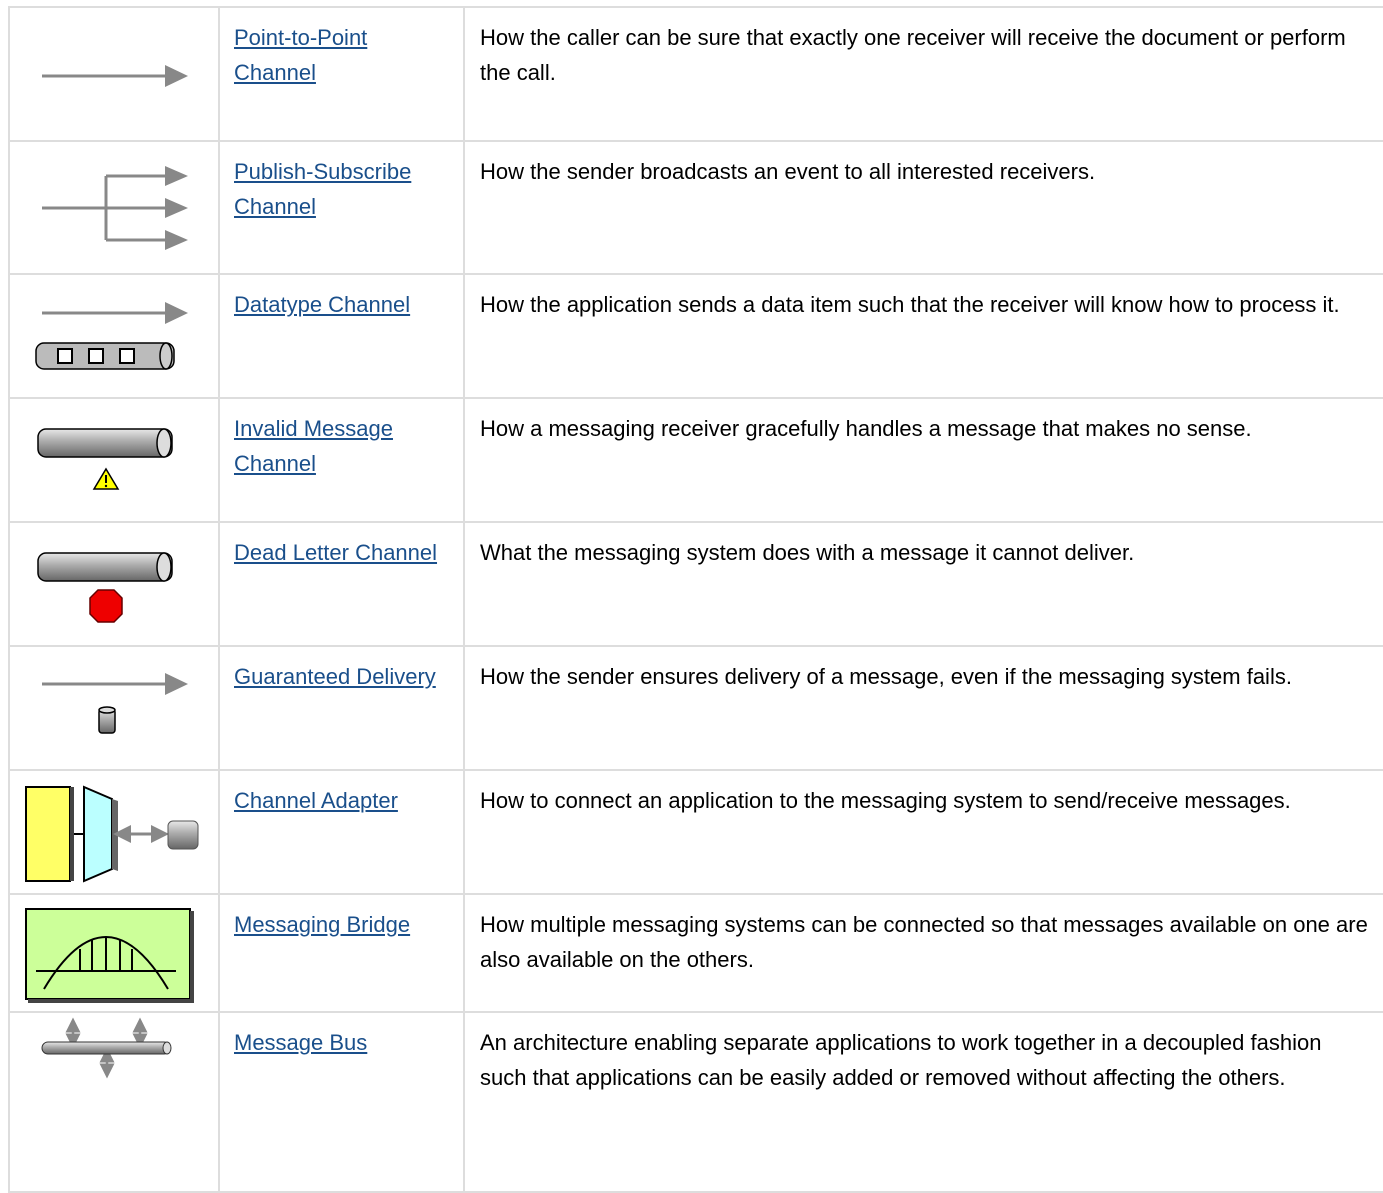 Image resolution: width=1383 pixels, height=1193 pixels. Describe the element at coordinates (301, 55) in the screenshot. I see `pattern-link: Point-to-Point Channel` at that location.